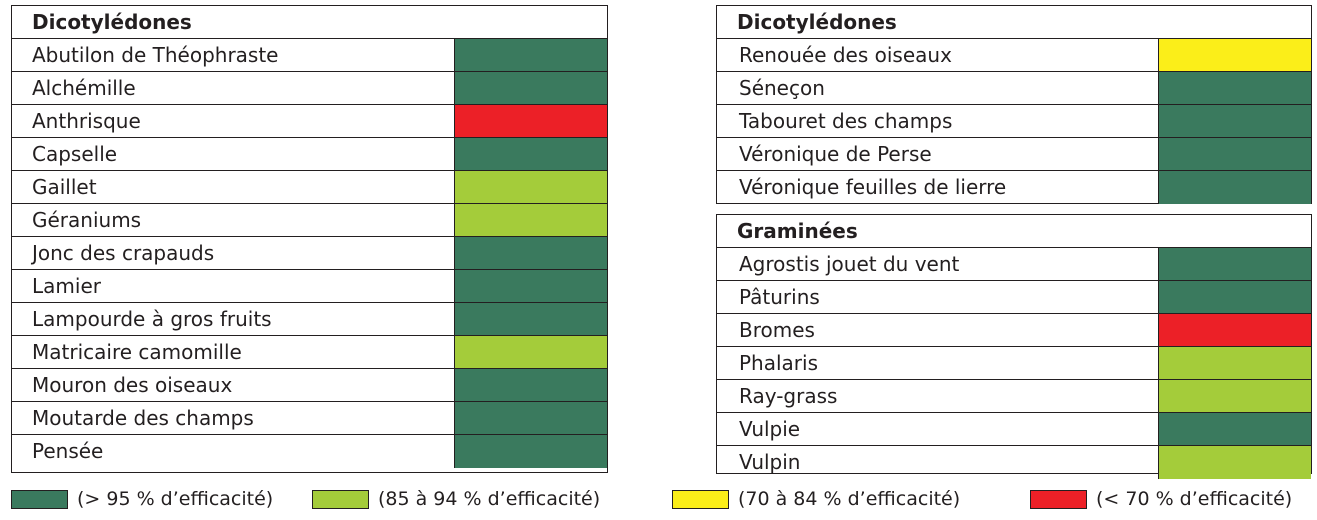 The height and width of the screenshot is (520, 1317). I want to click on table-row: Alchémille, so click(309, 88).